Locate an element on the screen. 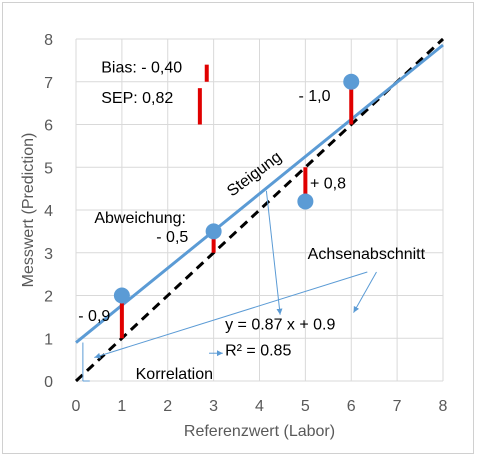 The width and height of the screenshot is (478, 460). x-tick-label: 3 is located at coordinates (213, 406).